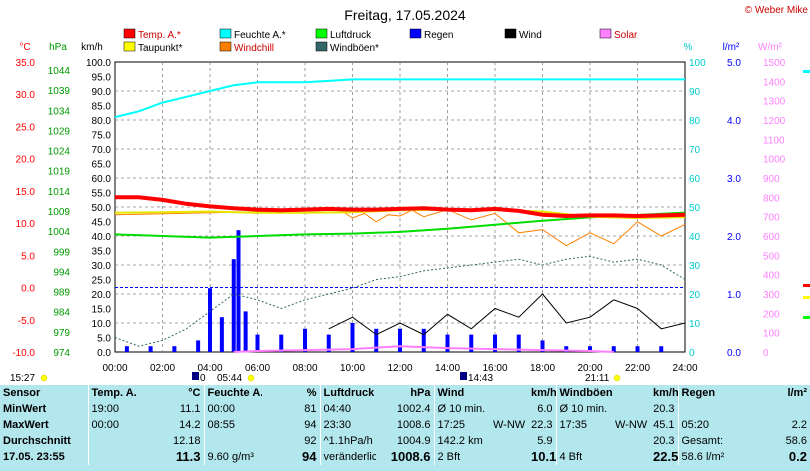 The image size is (810, 471). What do you see at coordinates (310, 441) in the screenshot?
I see `hum-value: 92` at bounding box center [310, 441].